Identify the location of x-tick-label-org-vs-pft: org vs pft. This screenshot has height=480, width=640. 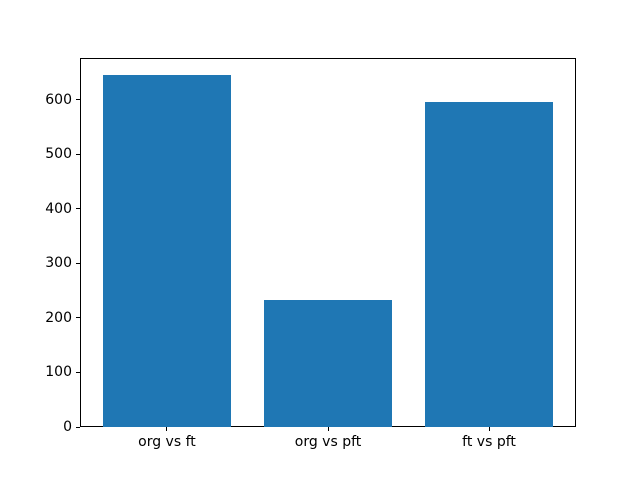
(328, 442).